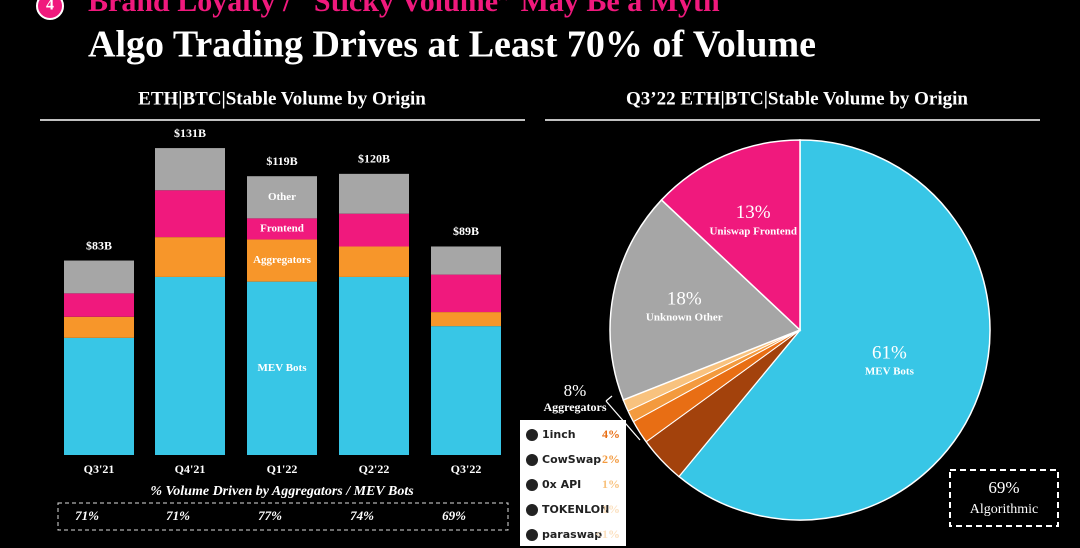 Image resolution: width=1080 pixels, height=548 pixels. Describe the element at coordinates (99, 245) in the screenshot. I see `total-label: $83B` at that location.